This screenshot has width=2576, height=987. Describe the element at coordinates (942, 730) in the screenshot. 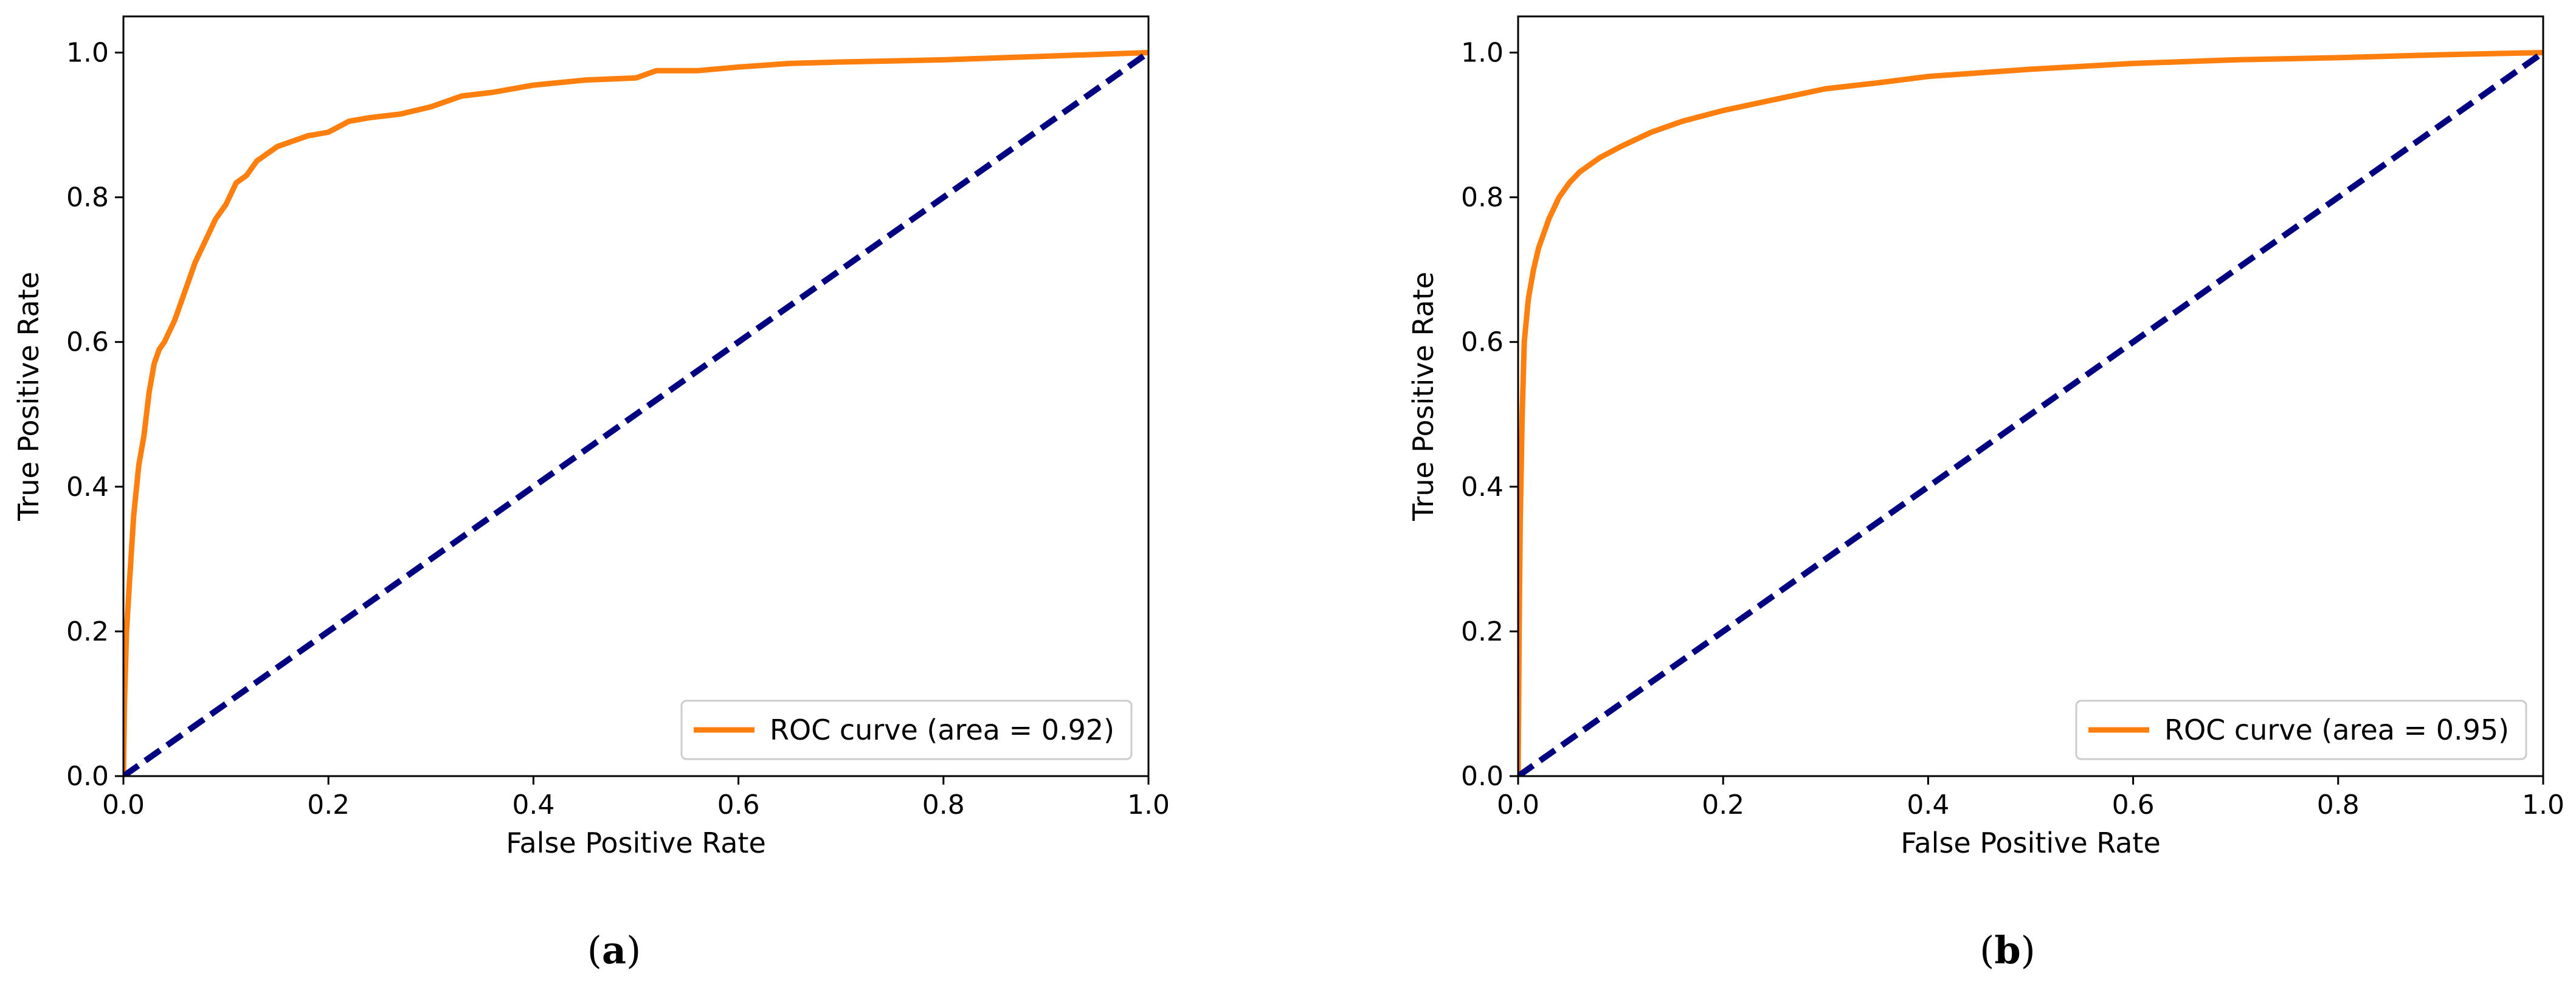

I see `legend-label: ROC curve (area = 0.92)` at that location.